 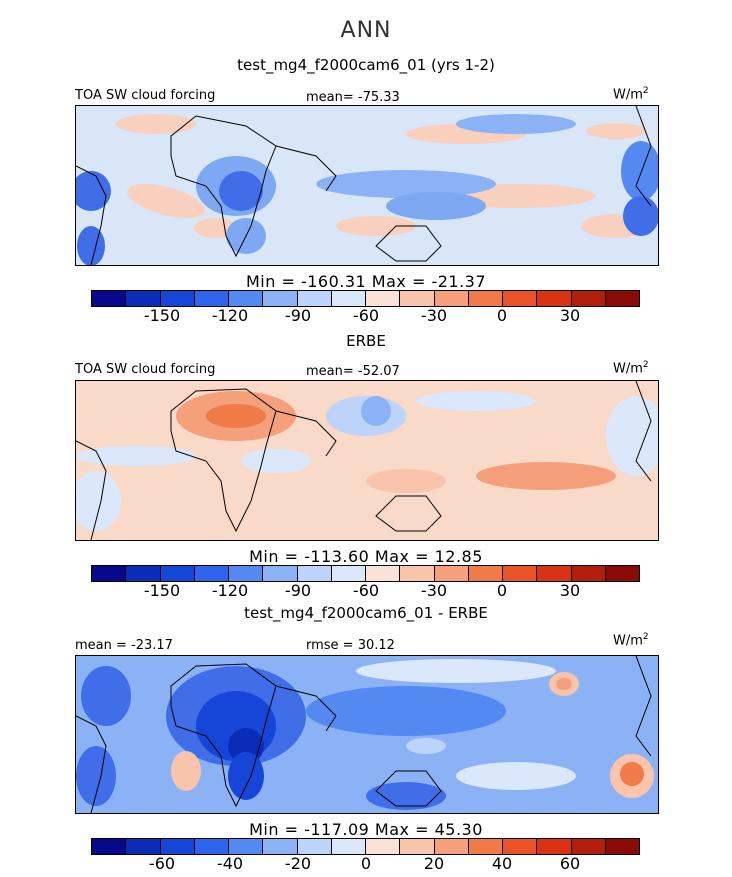 What do you see at coordinates (631, 368) in the screenshot?
I see `panel2-units: W/m2` at bounding box center [631, 368].